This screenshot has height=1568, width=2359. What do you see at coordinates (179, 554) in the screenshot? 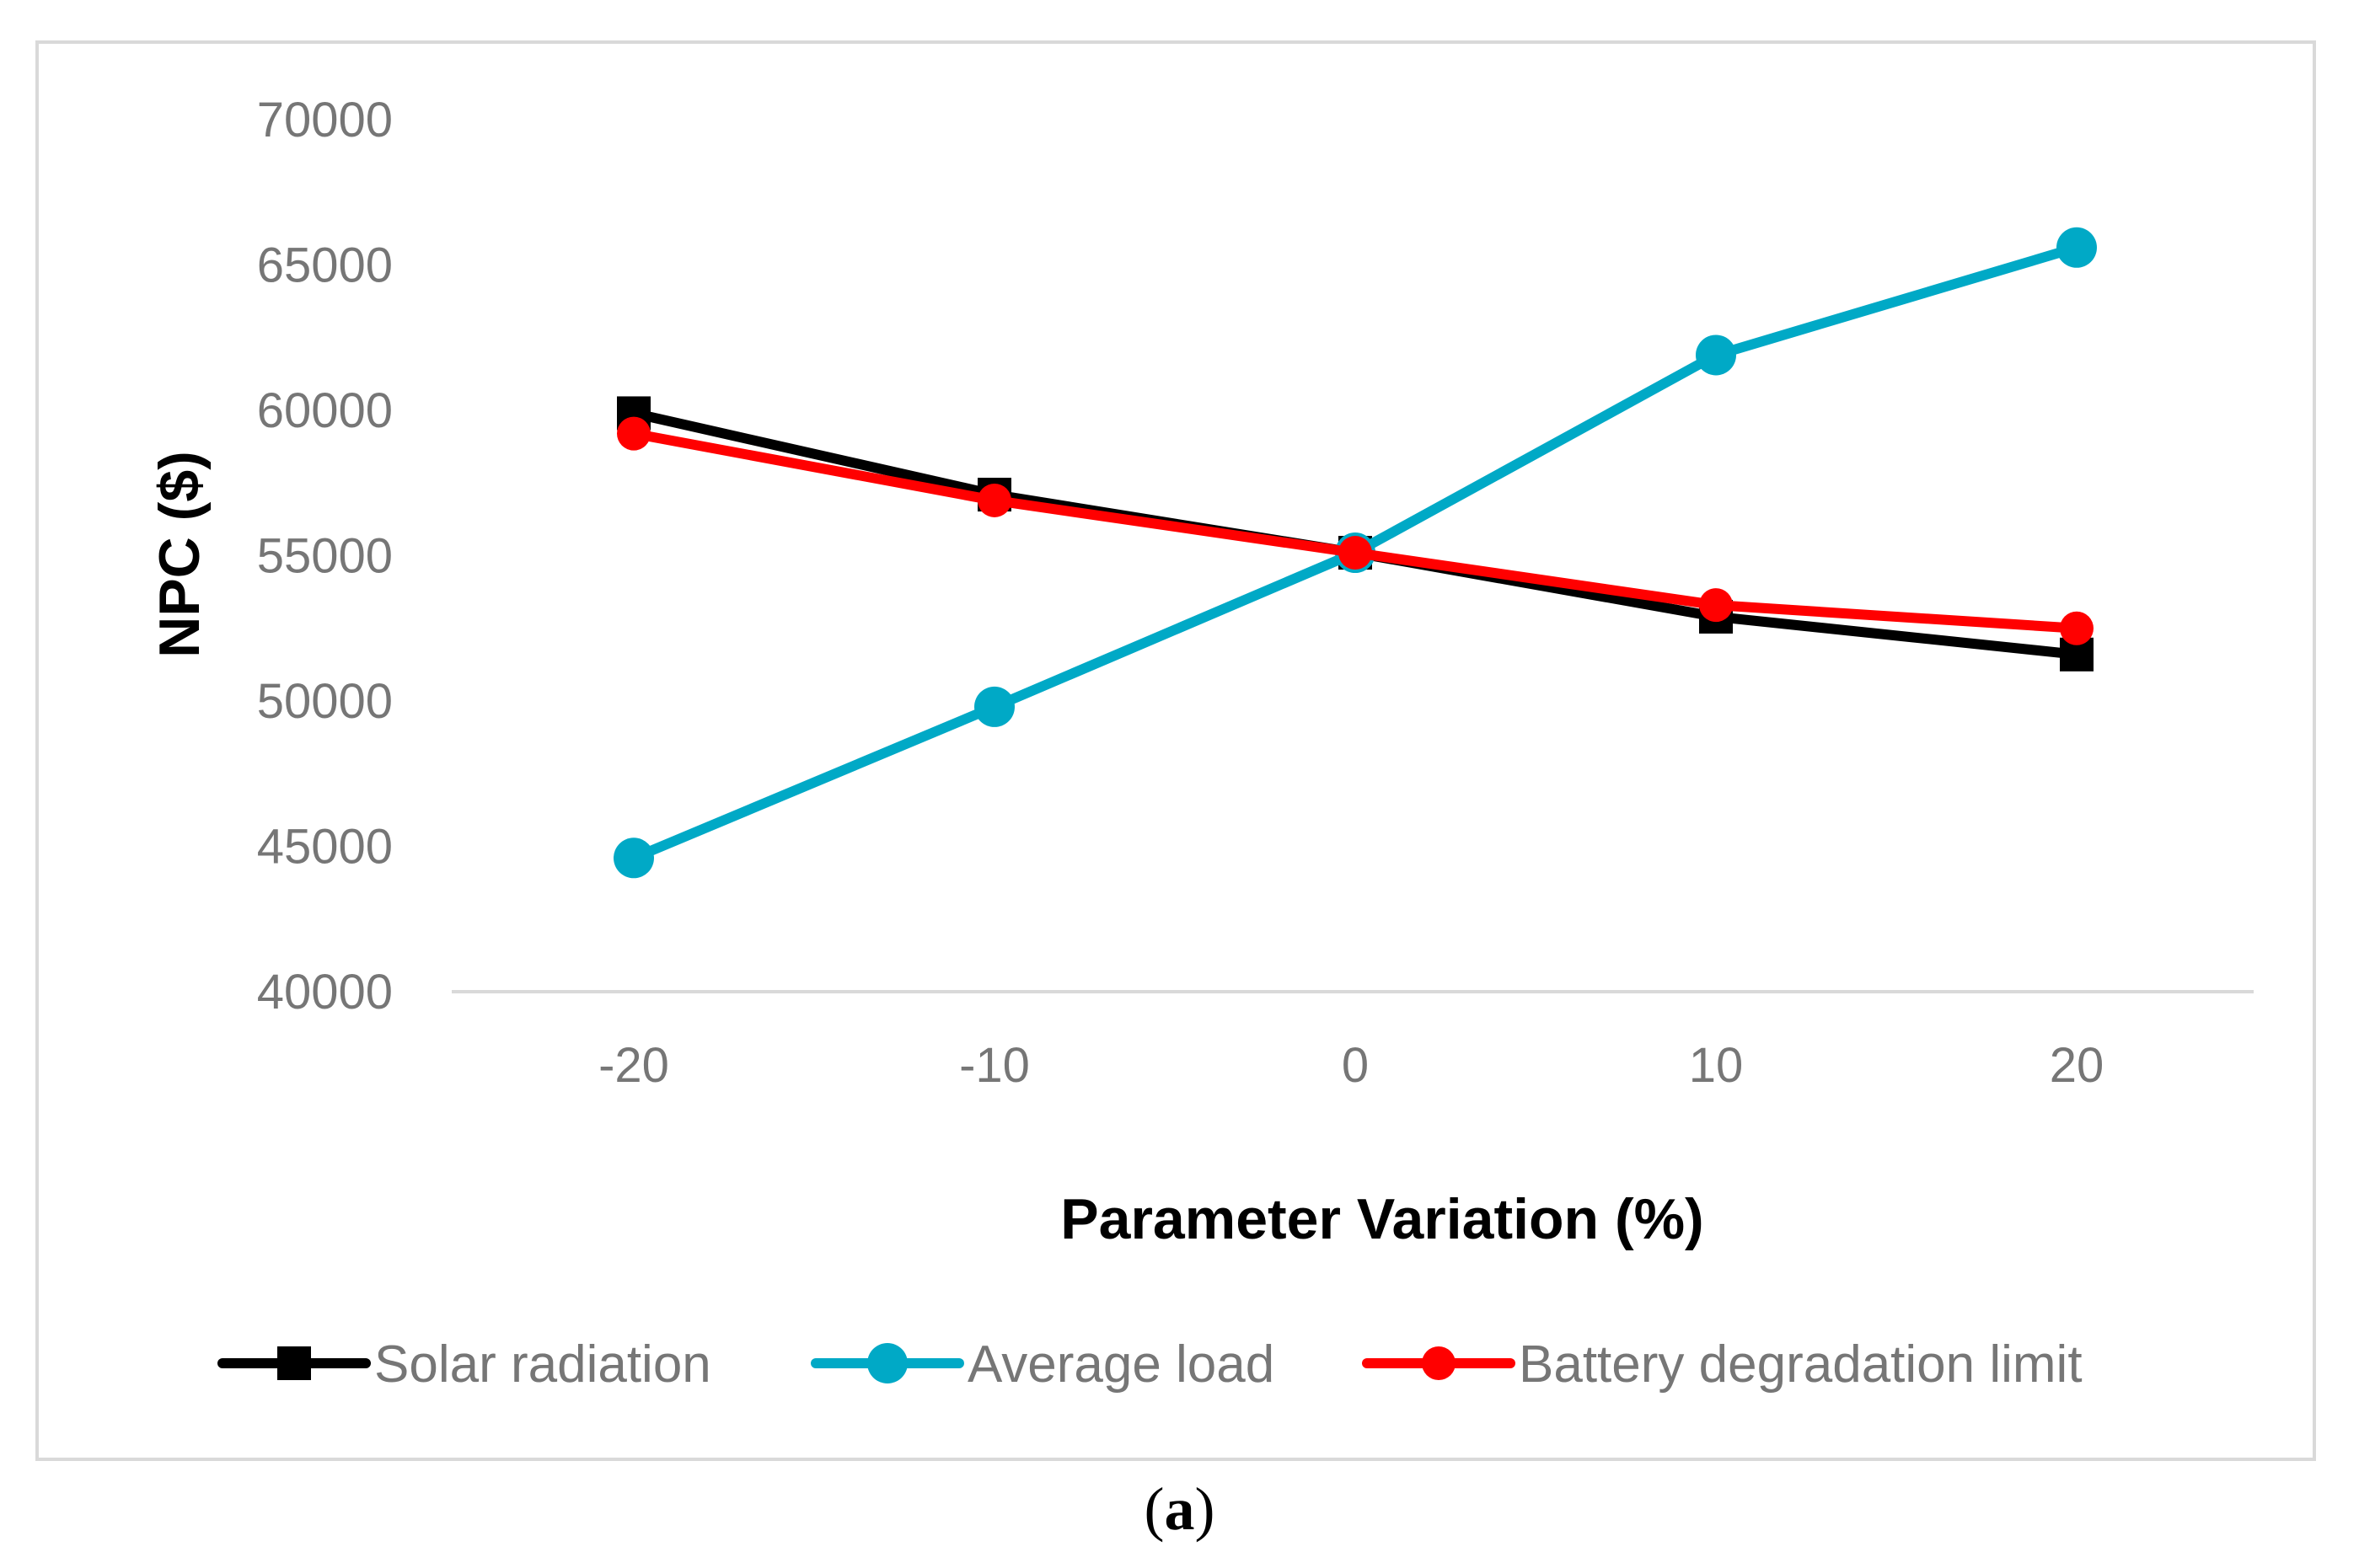
I see `y-axis-title: NPC ($)` at bounding box center [179, 554].